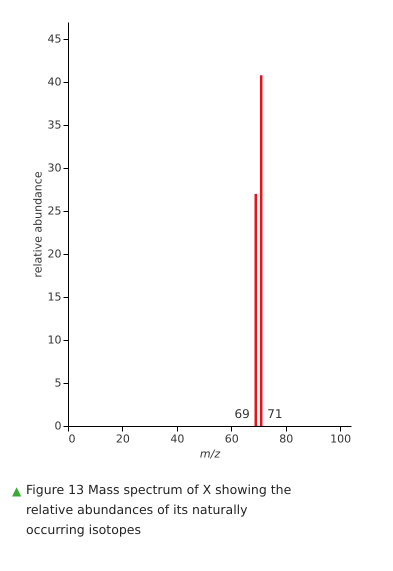 The height and width of the screenshot is (571, 393). Describe the element at coordinates (152, 509) in the screenshot. I see `text: ▲ Figure 13 Mass spectrum of X showing the relative abundances of its naturally occurring isotopes` at that location.